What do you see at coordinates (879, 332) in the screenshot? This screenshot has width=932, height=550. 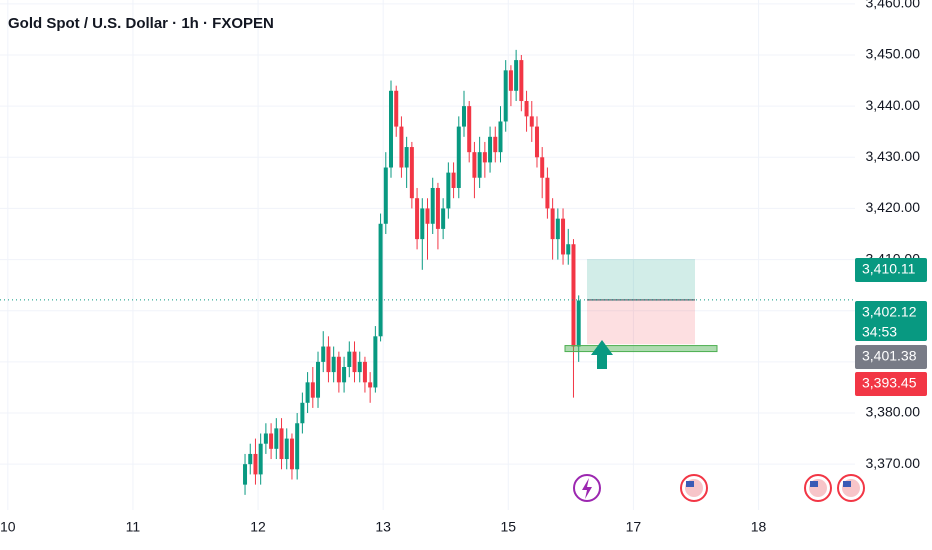 I see `countdown: 34:53` at bounding box center [879, 332].